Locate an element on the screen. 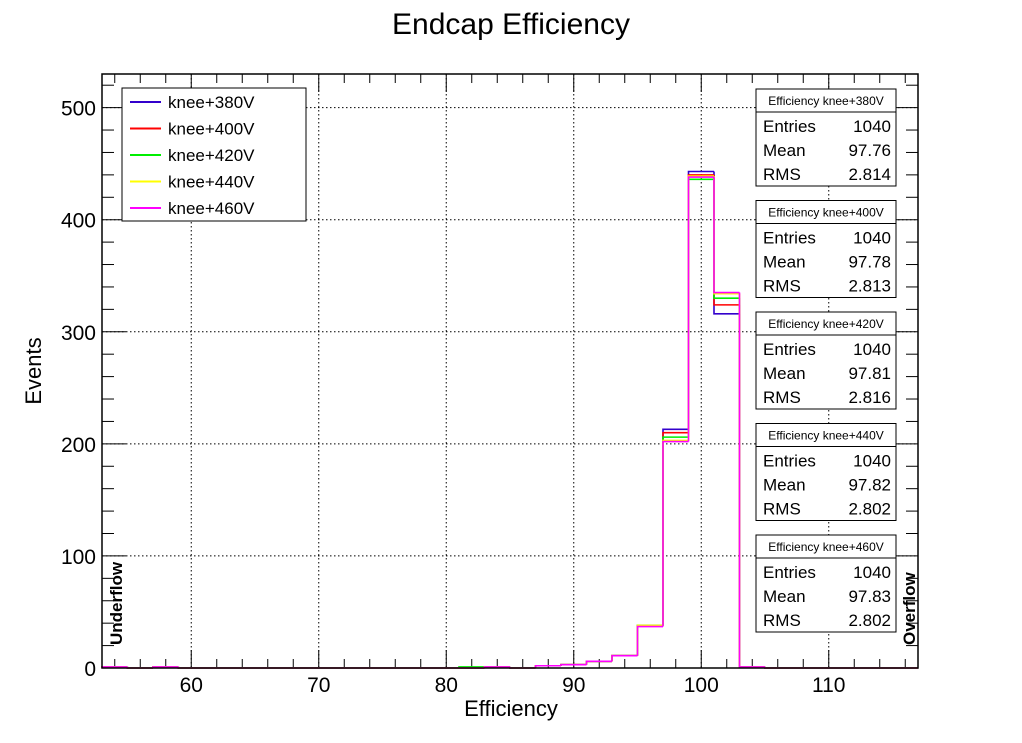 The height and width of the screenshot is (743, 1022). y-tick-label: 400 is located at coordinates (78, 221).